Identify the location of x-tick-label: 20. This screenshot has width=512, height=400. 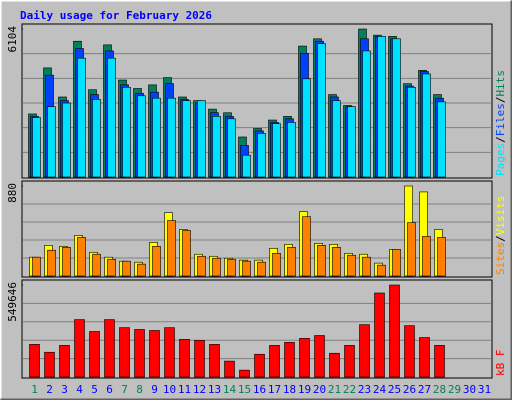
(319, 389).